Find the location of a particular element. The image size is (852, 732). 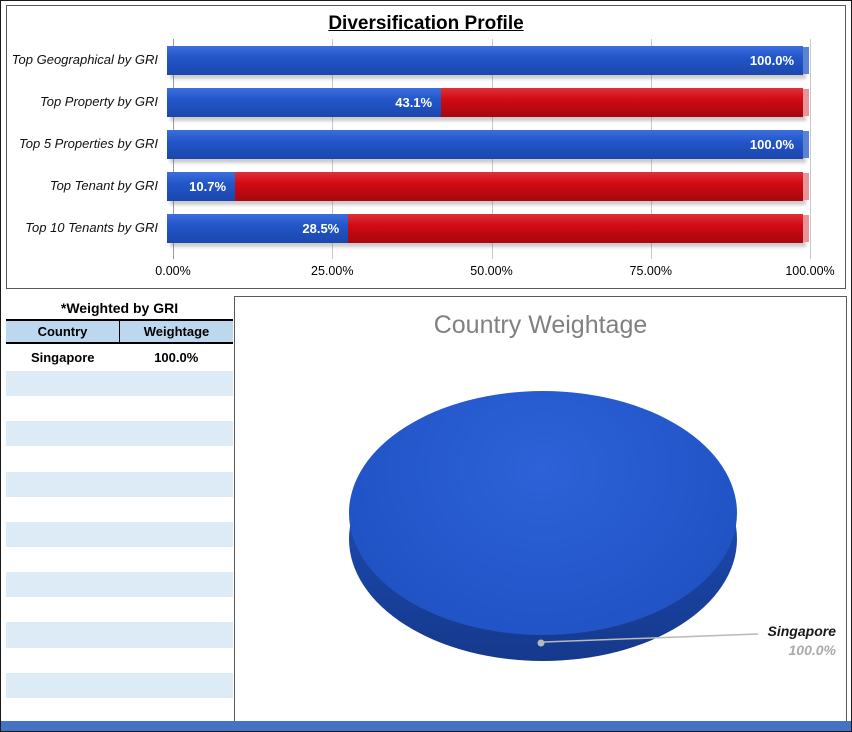

bar-row: Top Tenant by GRI 10.7% is located at coordinates (426, 186).